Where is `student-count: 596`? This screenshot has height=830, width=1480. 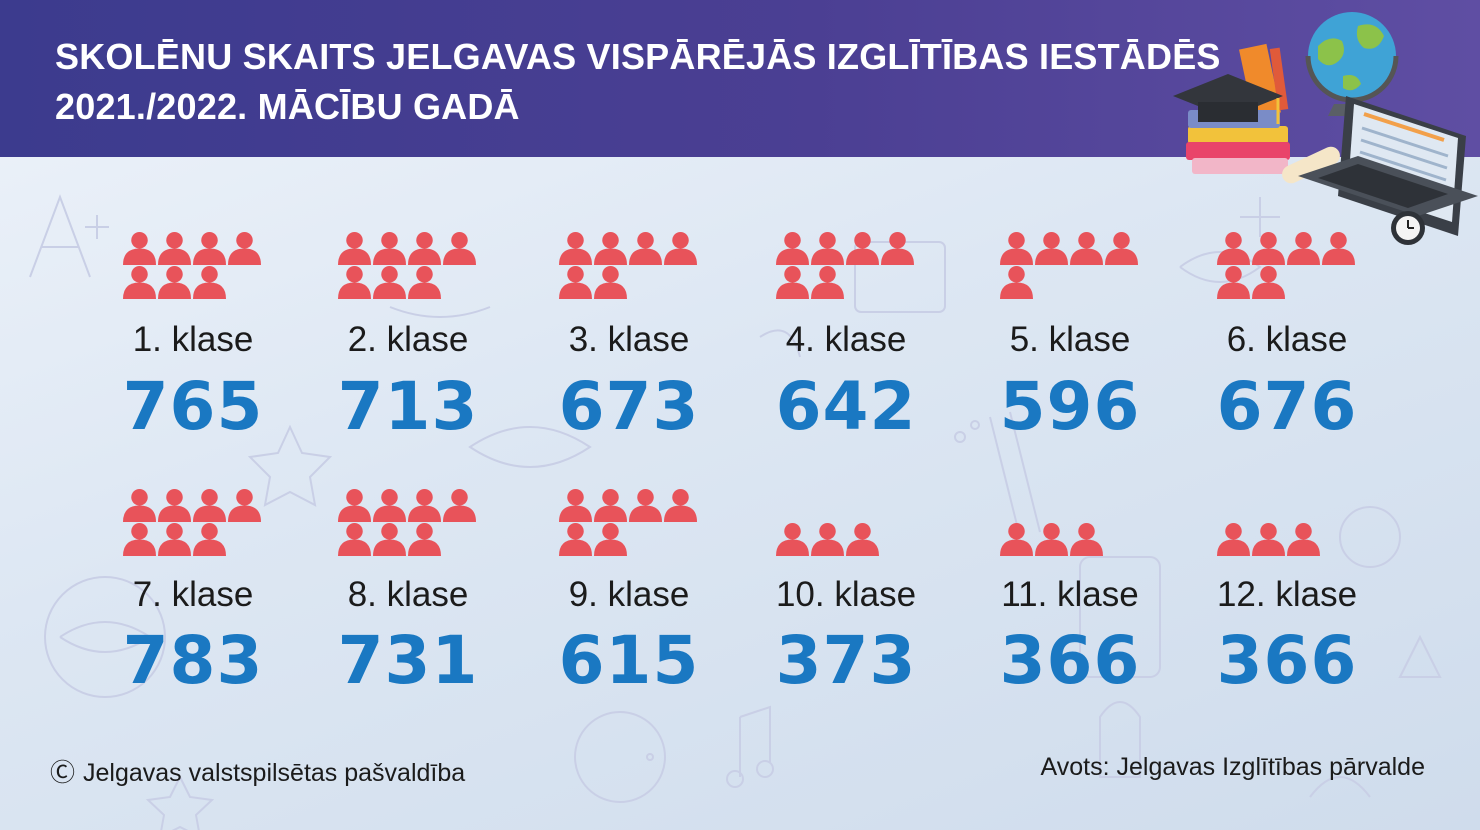 student-count: 596 is located at coordinates (1070, 406).